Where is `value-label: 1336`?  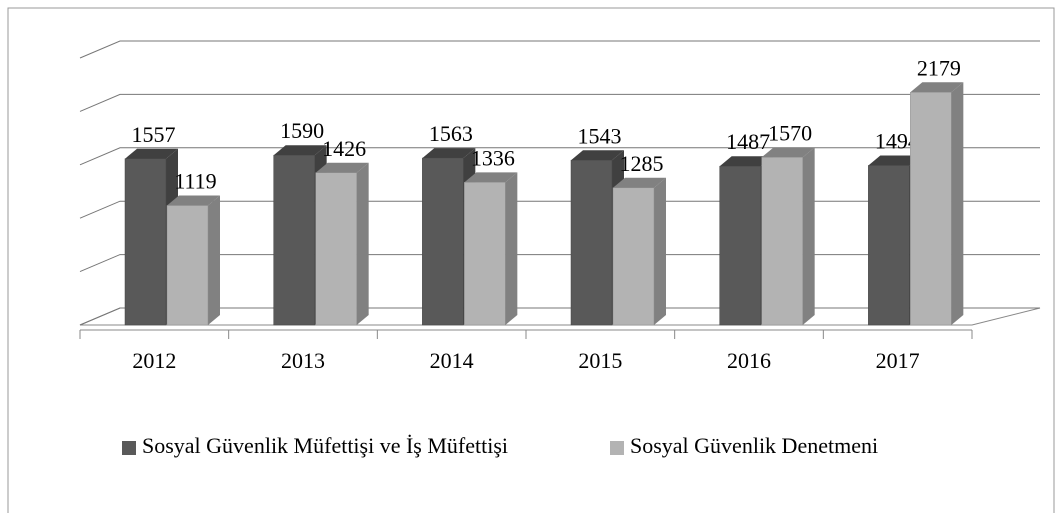 value-label: 1336 is located at coordinates (493, 157).